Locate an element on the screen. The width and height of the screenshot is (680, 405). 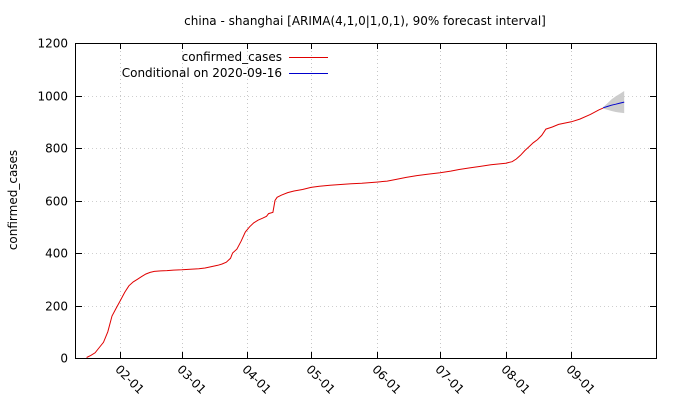
legend-label: confirmed_cases is located at coordinates (232, 57).